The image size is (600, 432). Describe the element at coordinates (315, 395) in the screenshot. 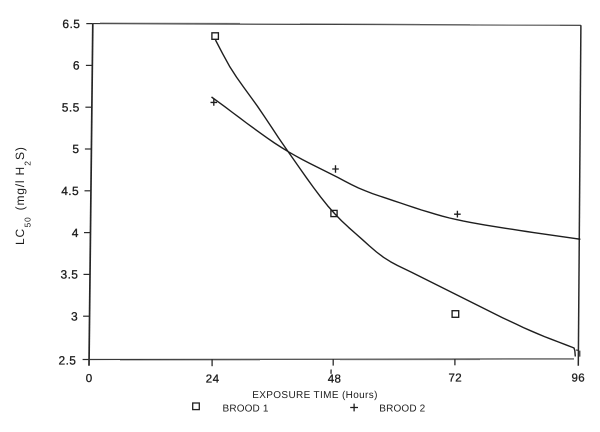

I see `svg-text: EXPOSURE TIME (Hours)` at that location.